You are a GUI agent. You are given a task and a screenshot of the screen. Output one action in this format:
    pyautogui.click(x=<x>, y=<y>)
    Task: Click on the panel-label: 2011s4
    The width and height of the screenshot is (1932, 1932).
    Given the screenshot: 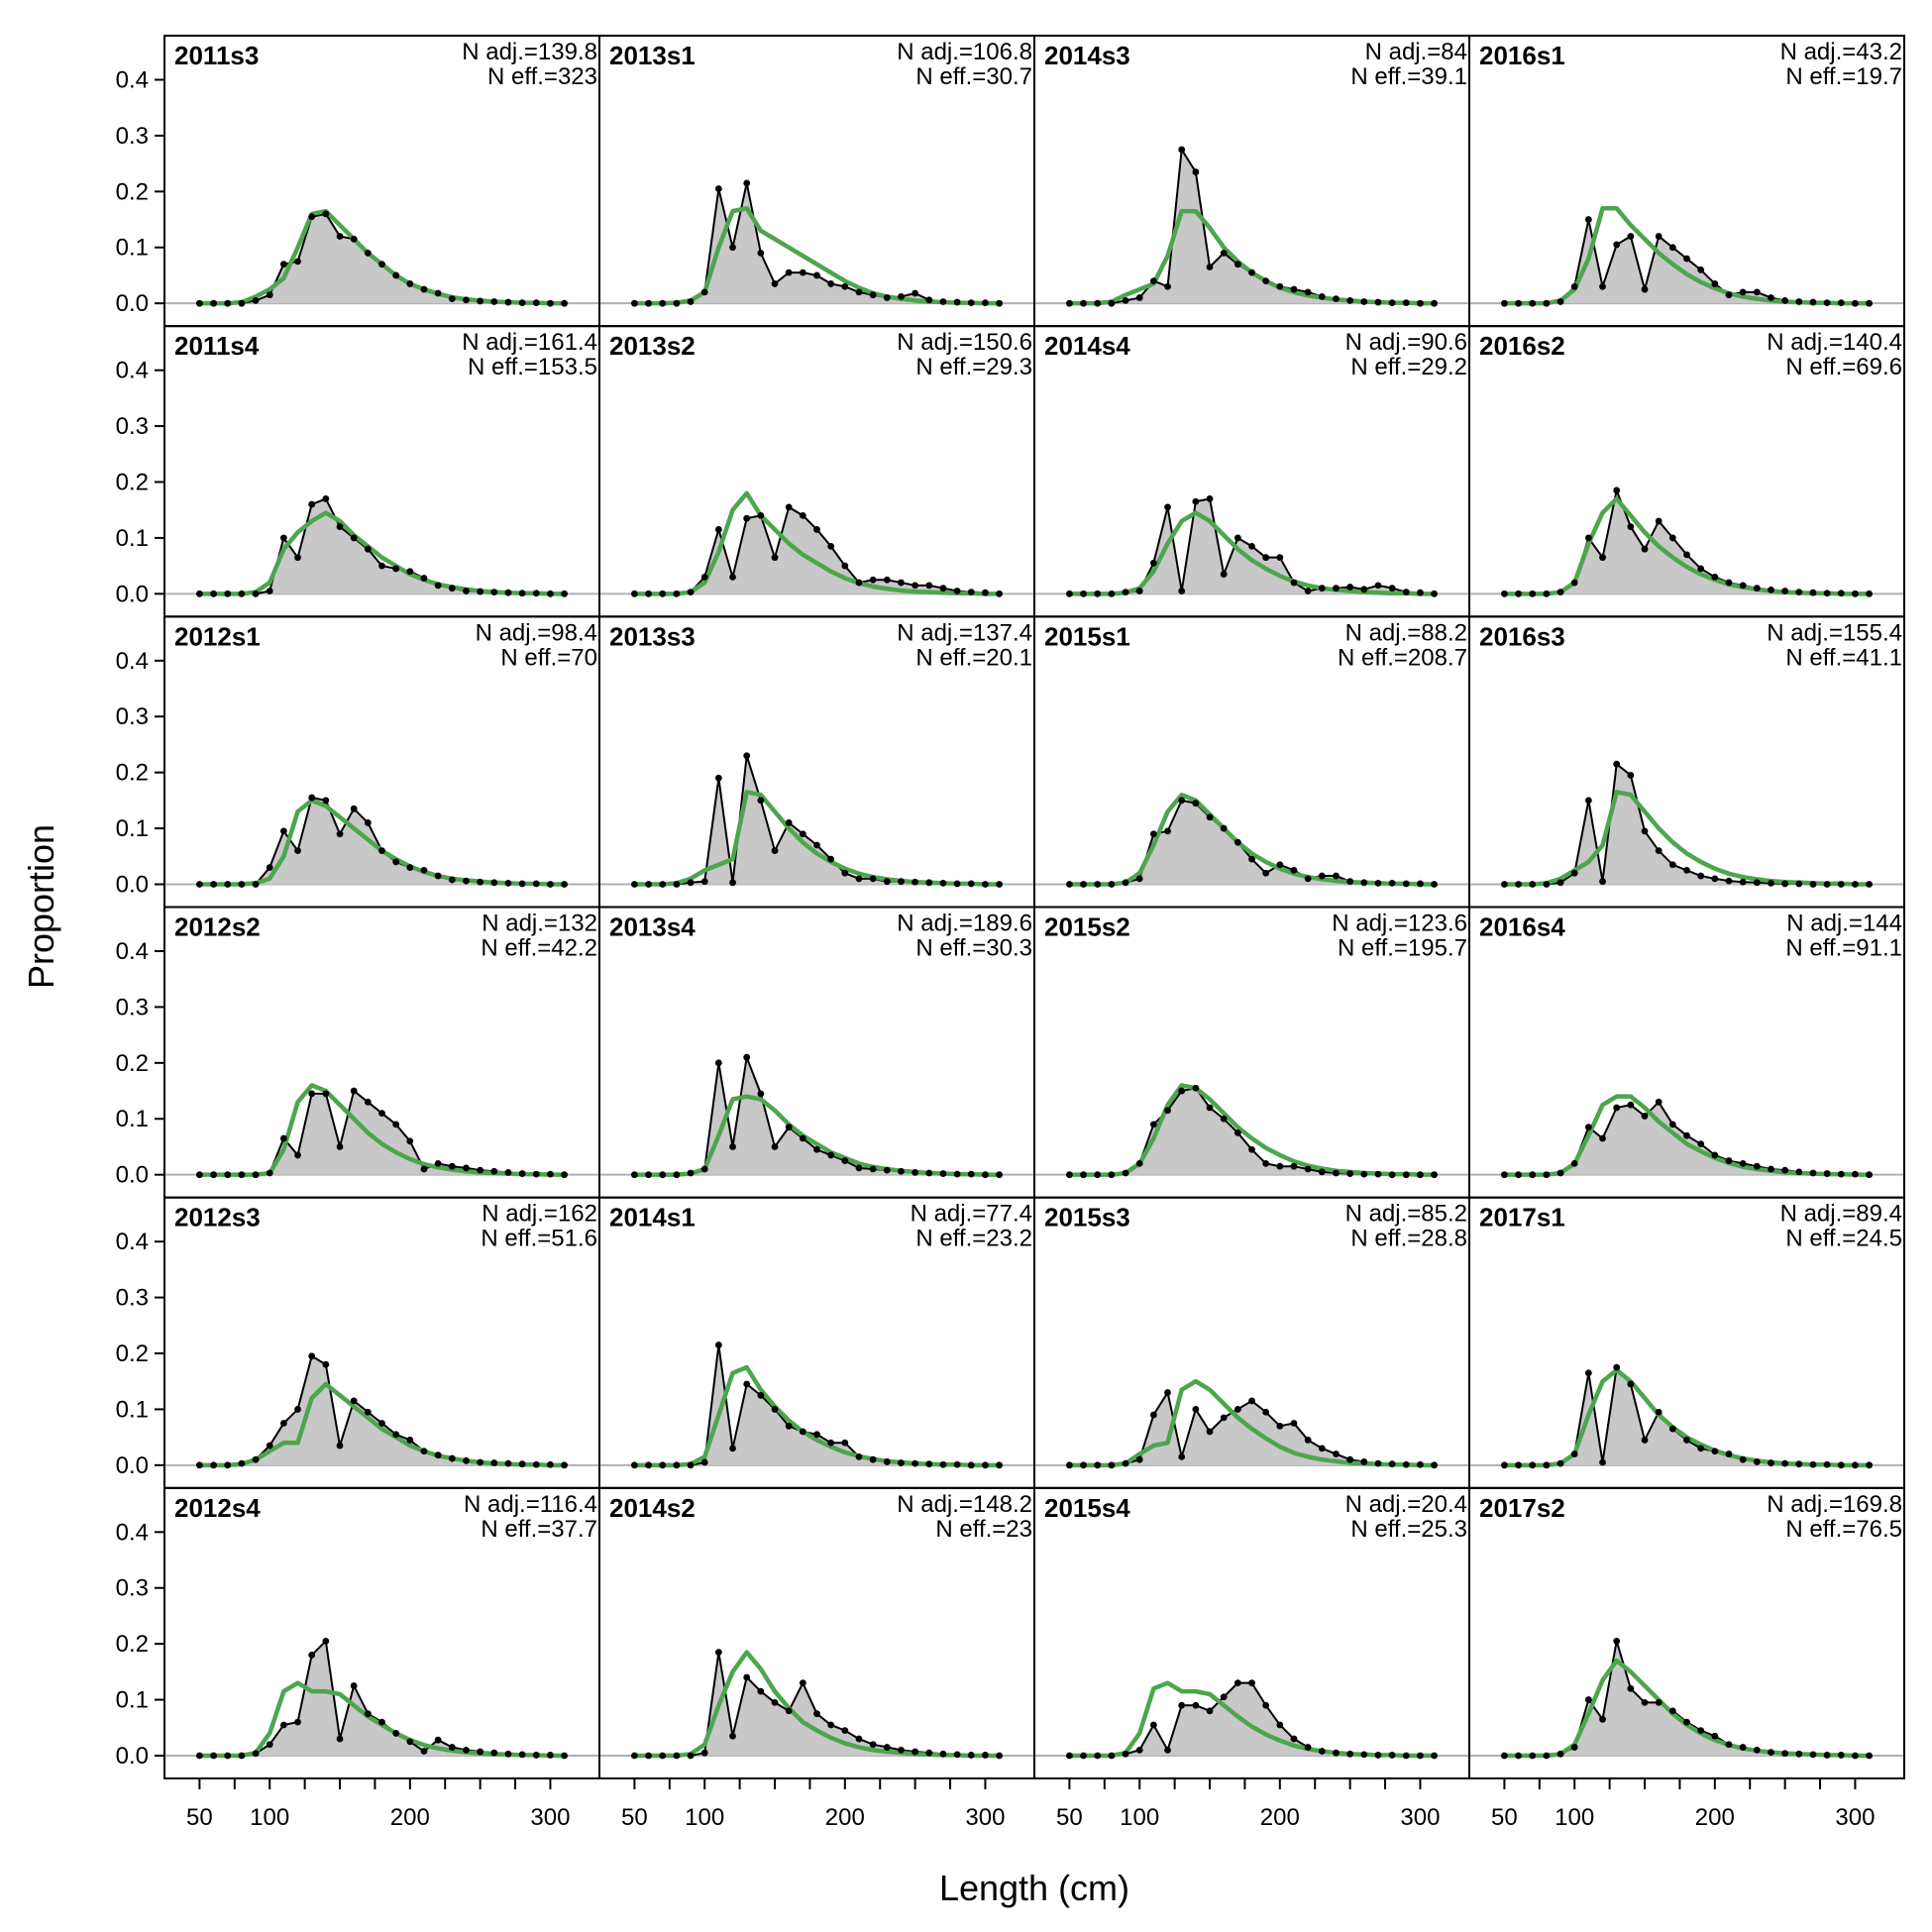 What is the action you would take?
    pyautogui.click(x=217, y=346)
    